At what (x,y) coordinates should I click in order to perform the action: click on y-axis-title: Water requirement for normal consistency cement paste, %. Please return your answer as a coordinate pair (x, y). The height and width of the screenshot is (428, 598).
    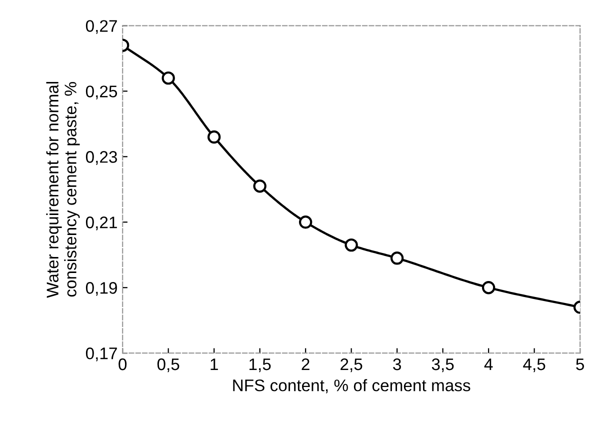
    Looking at the image, I should click on (63, 190).